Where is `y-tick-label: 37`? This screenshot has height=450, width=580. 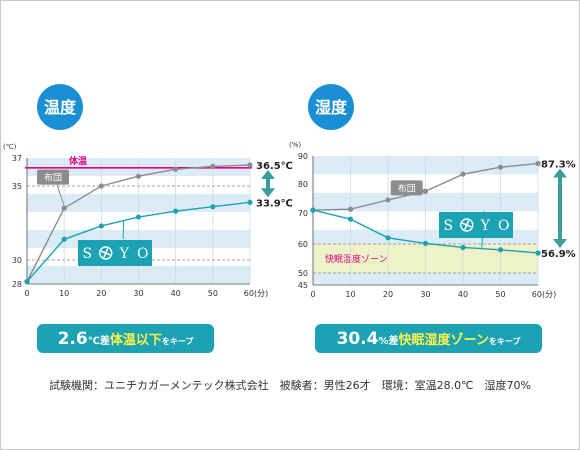
y-tick-label: 37 is located at coordinates (17, 158).